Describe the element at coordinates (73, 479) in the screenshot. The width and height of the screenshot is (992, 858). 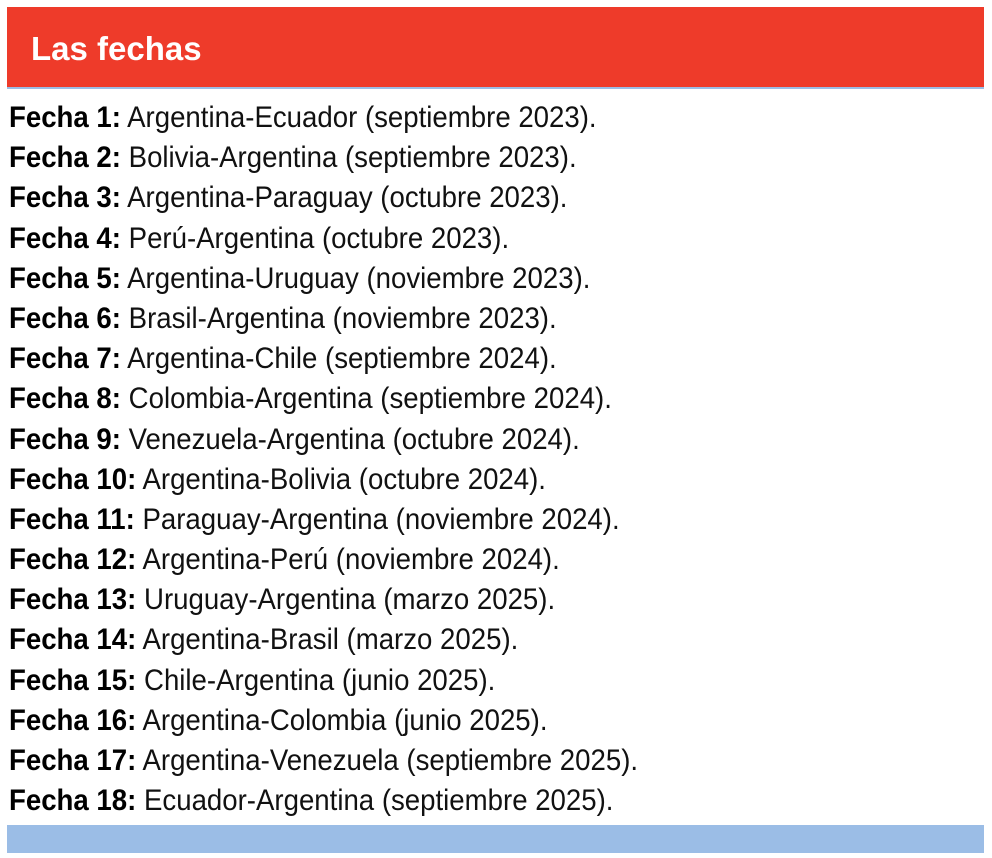
I see `fixture-label: Fecha 10:` at that location.